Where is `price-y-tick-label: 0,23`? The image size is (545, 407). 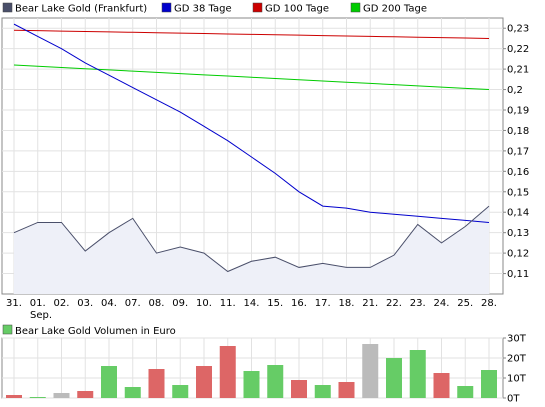 price-y-tick-label: 0,23 is located at coordinates (518, 29).